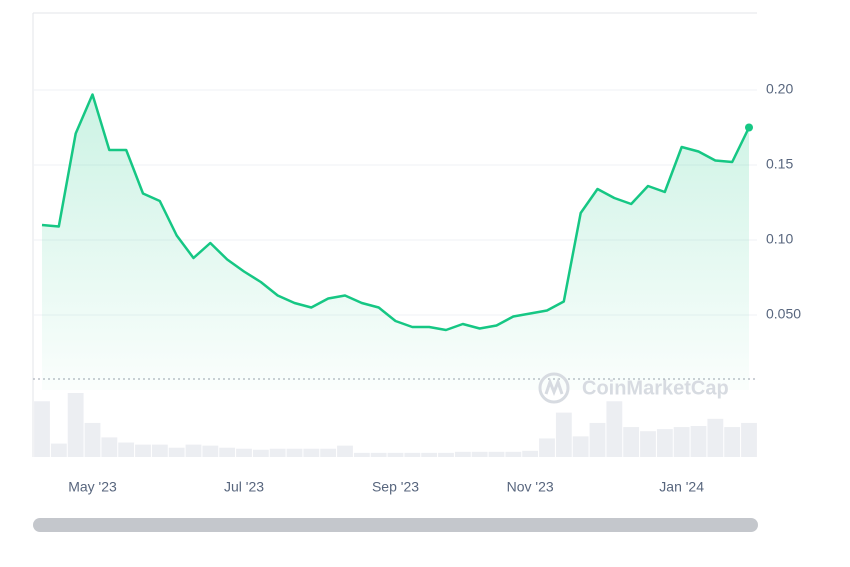 This screenshot has height=567, width=850. Describe the element at coordinates (395, 525) in the screenshot. I see `scrollbar` at that location.